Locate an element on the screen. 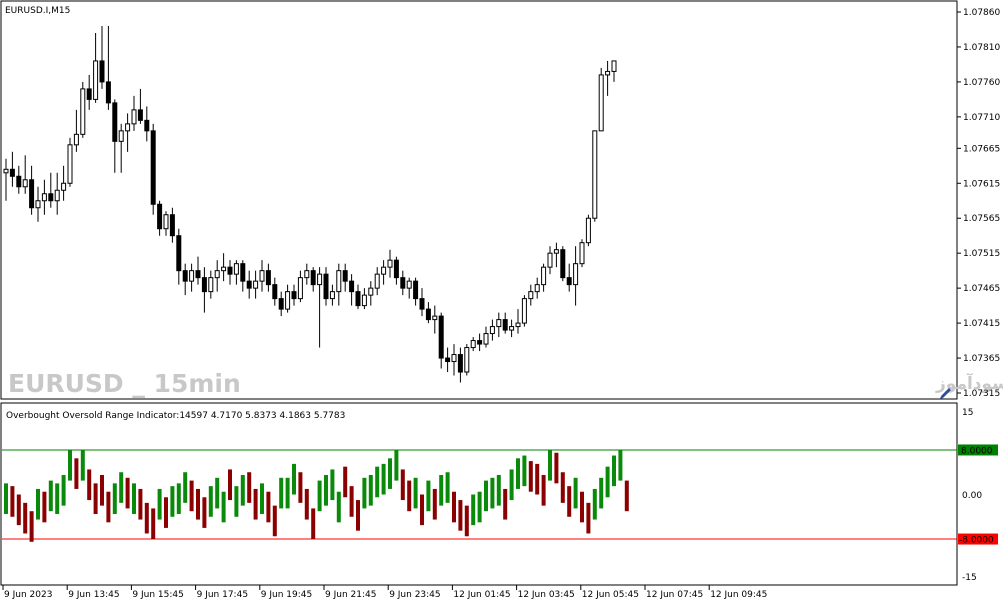 Image resolution: width=1003 pixels, height=605 pixels. indicator-scale-bottom: -15 is located at coordinates (969, 578).